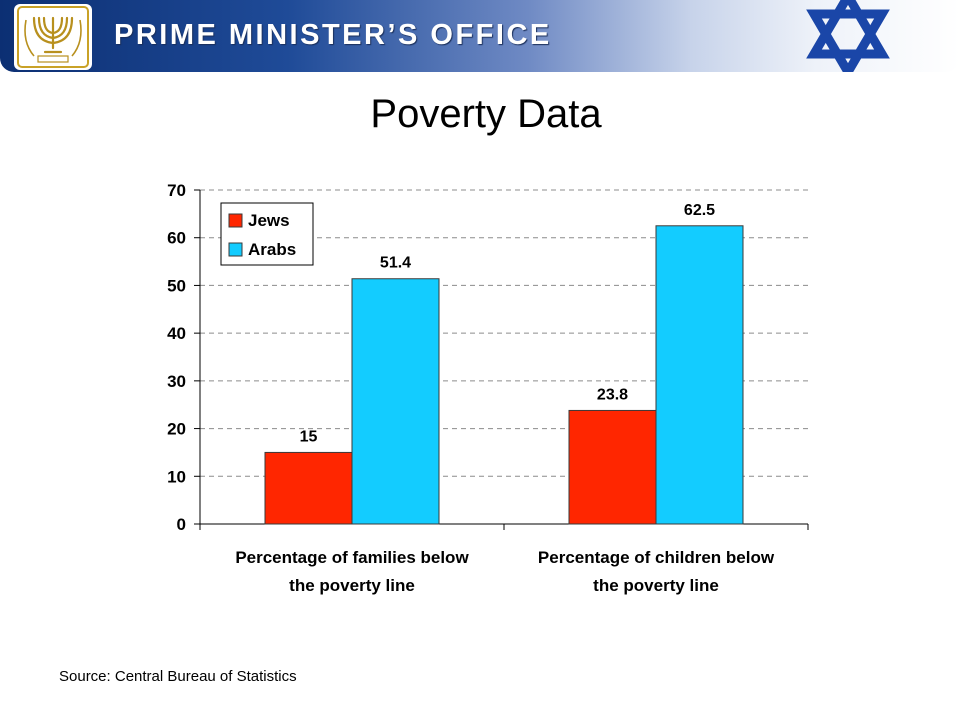 The image size is (960, 720). I want to click on legend-label: Jews, so click(269, 220).